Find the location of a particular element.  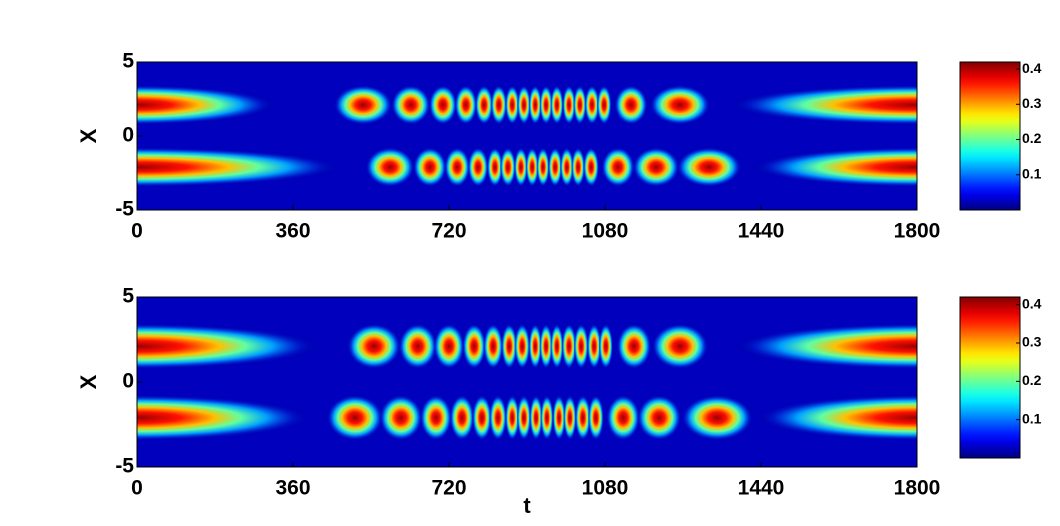

x-tick-label: 360 is located at coordinates (292, 488).